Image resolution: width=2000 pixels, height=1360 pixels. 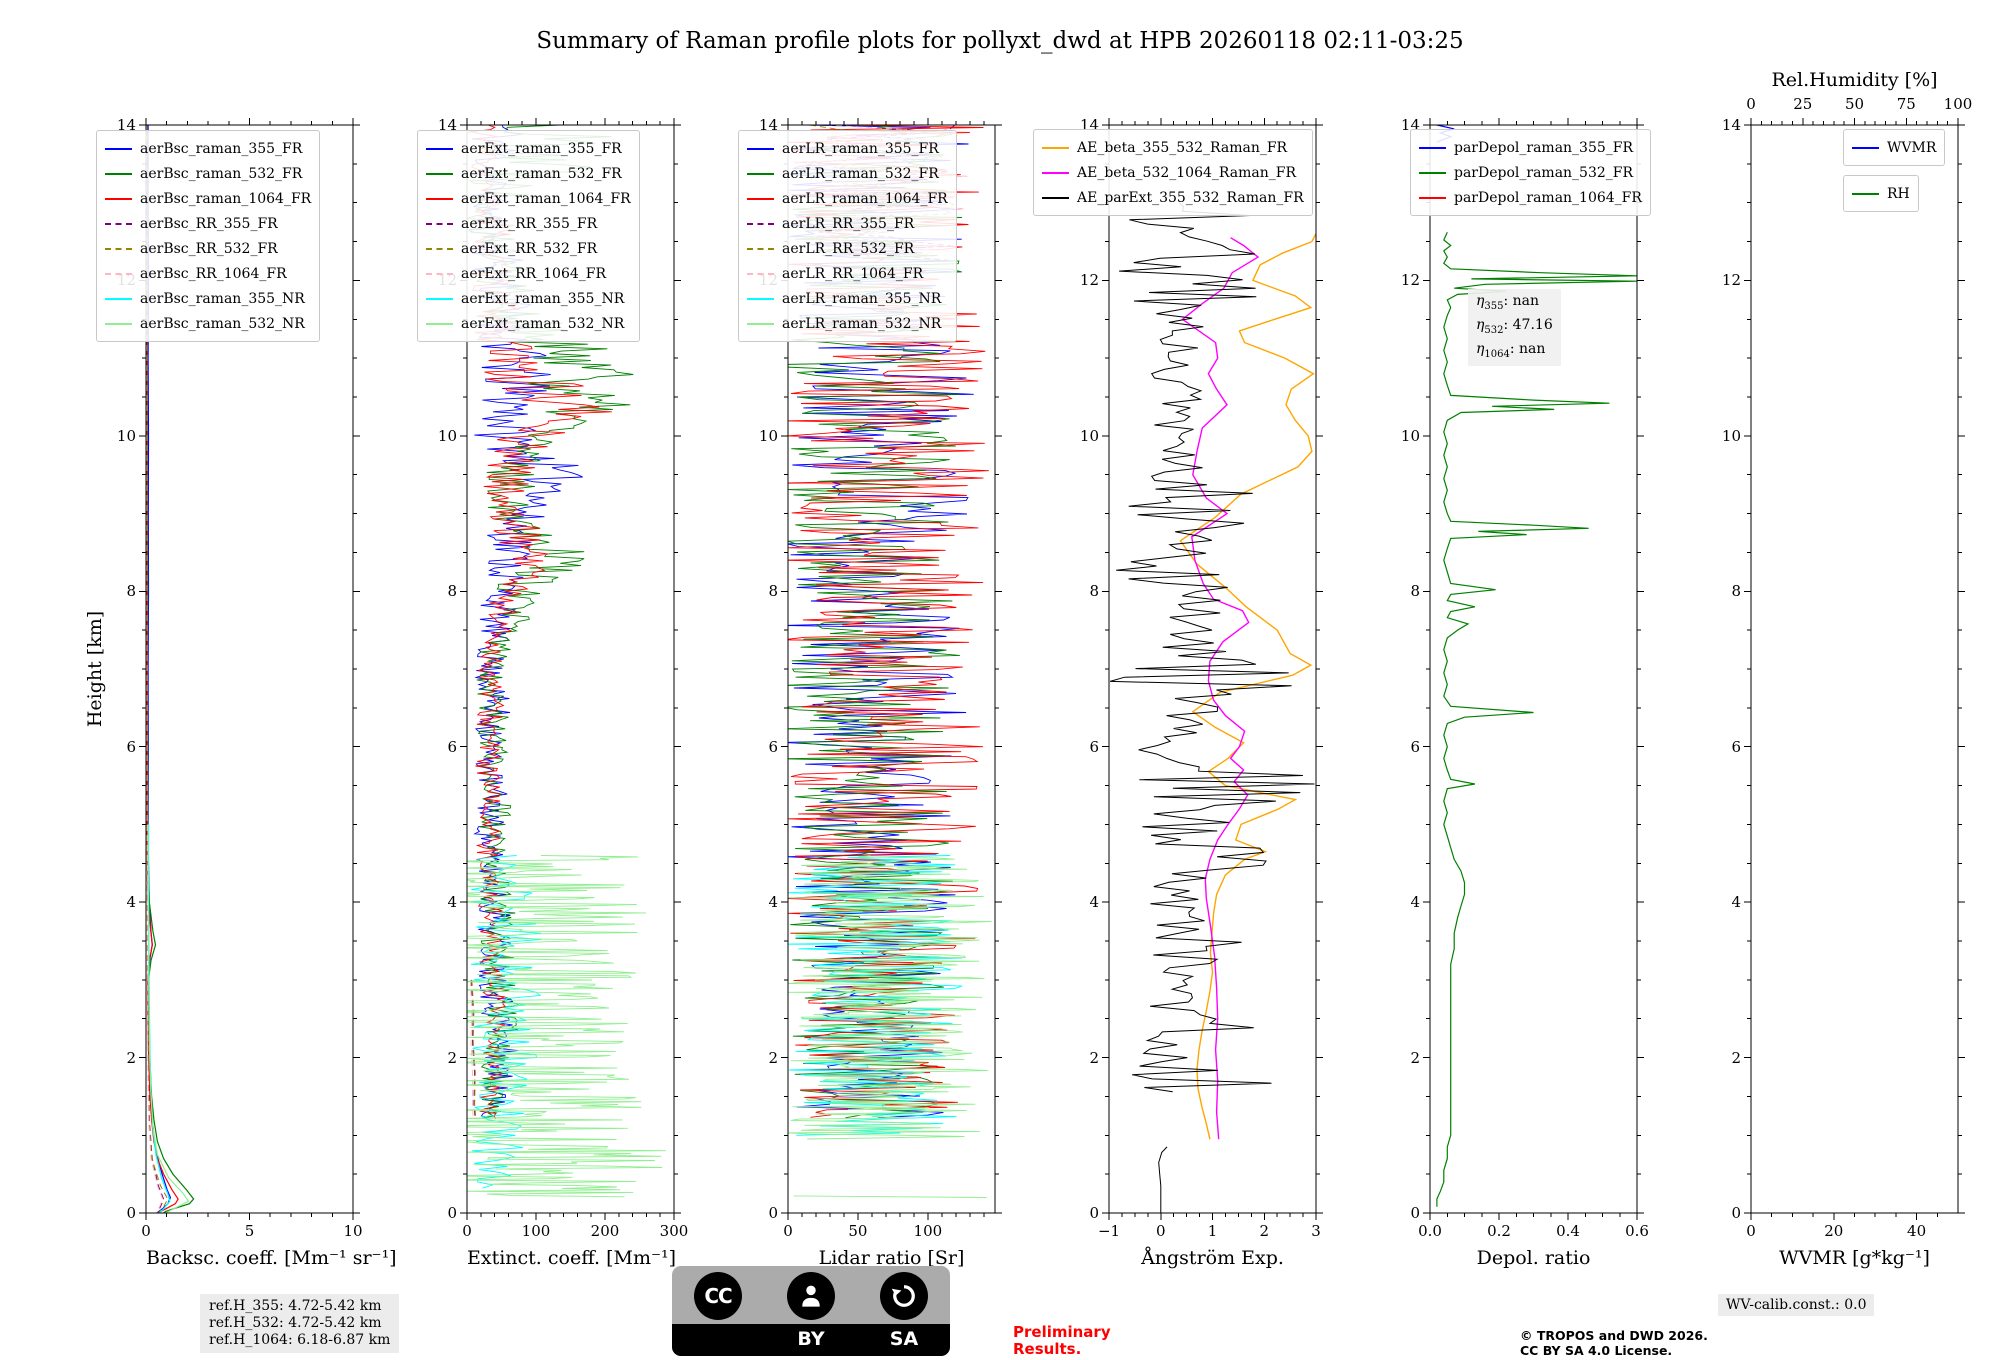 I want to click on x-axis-label-wvmr: WVMR [g*kg⁻¹], so click(x=1854, y=1258).